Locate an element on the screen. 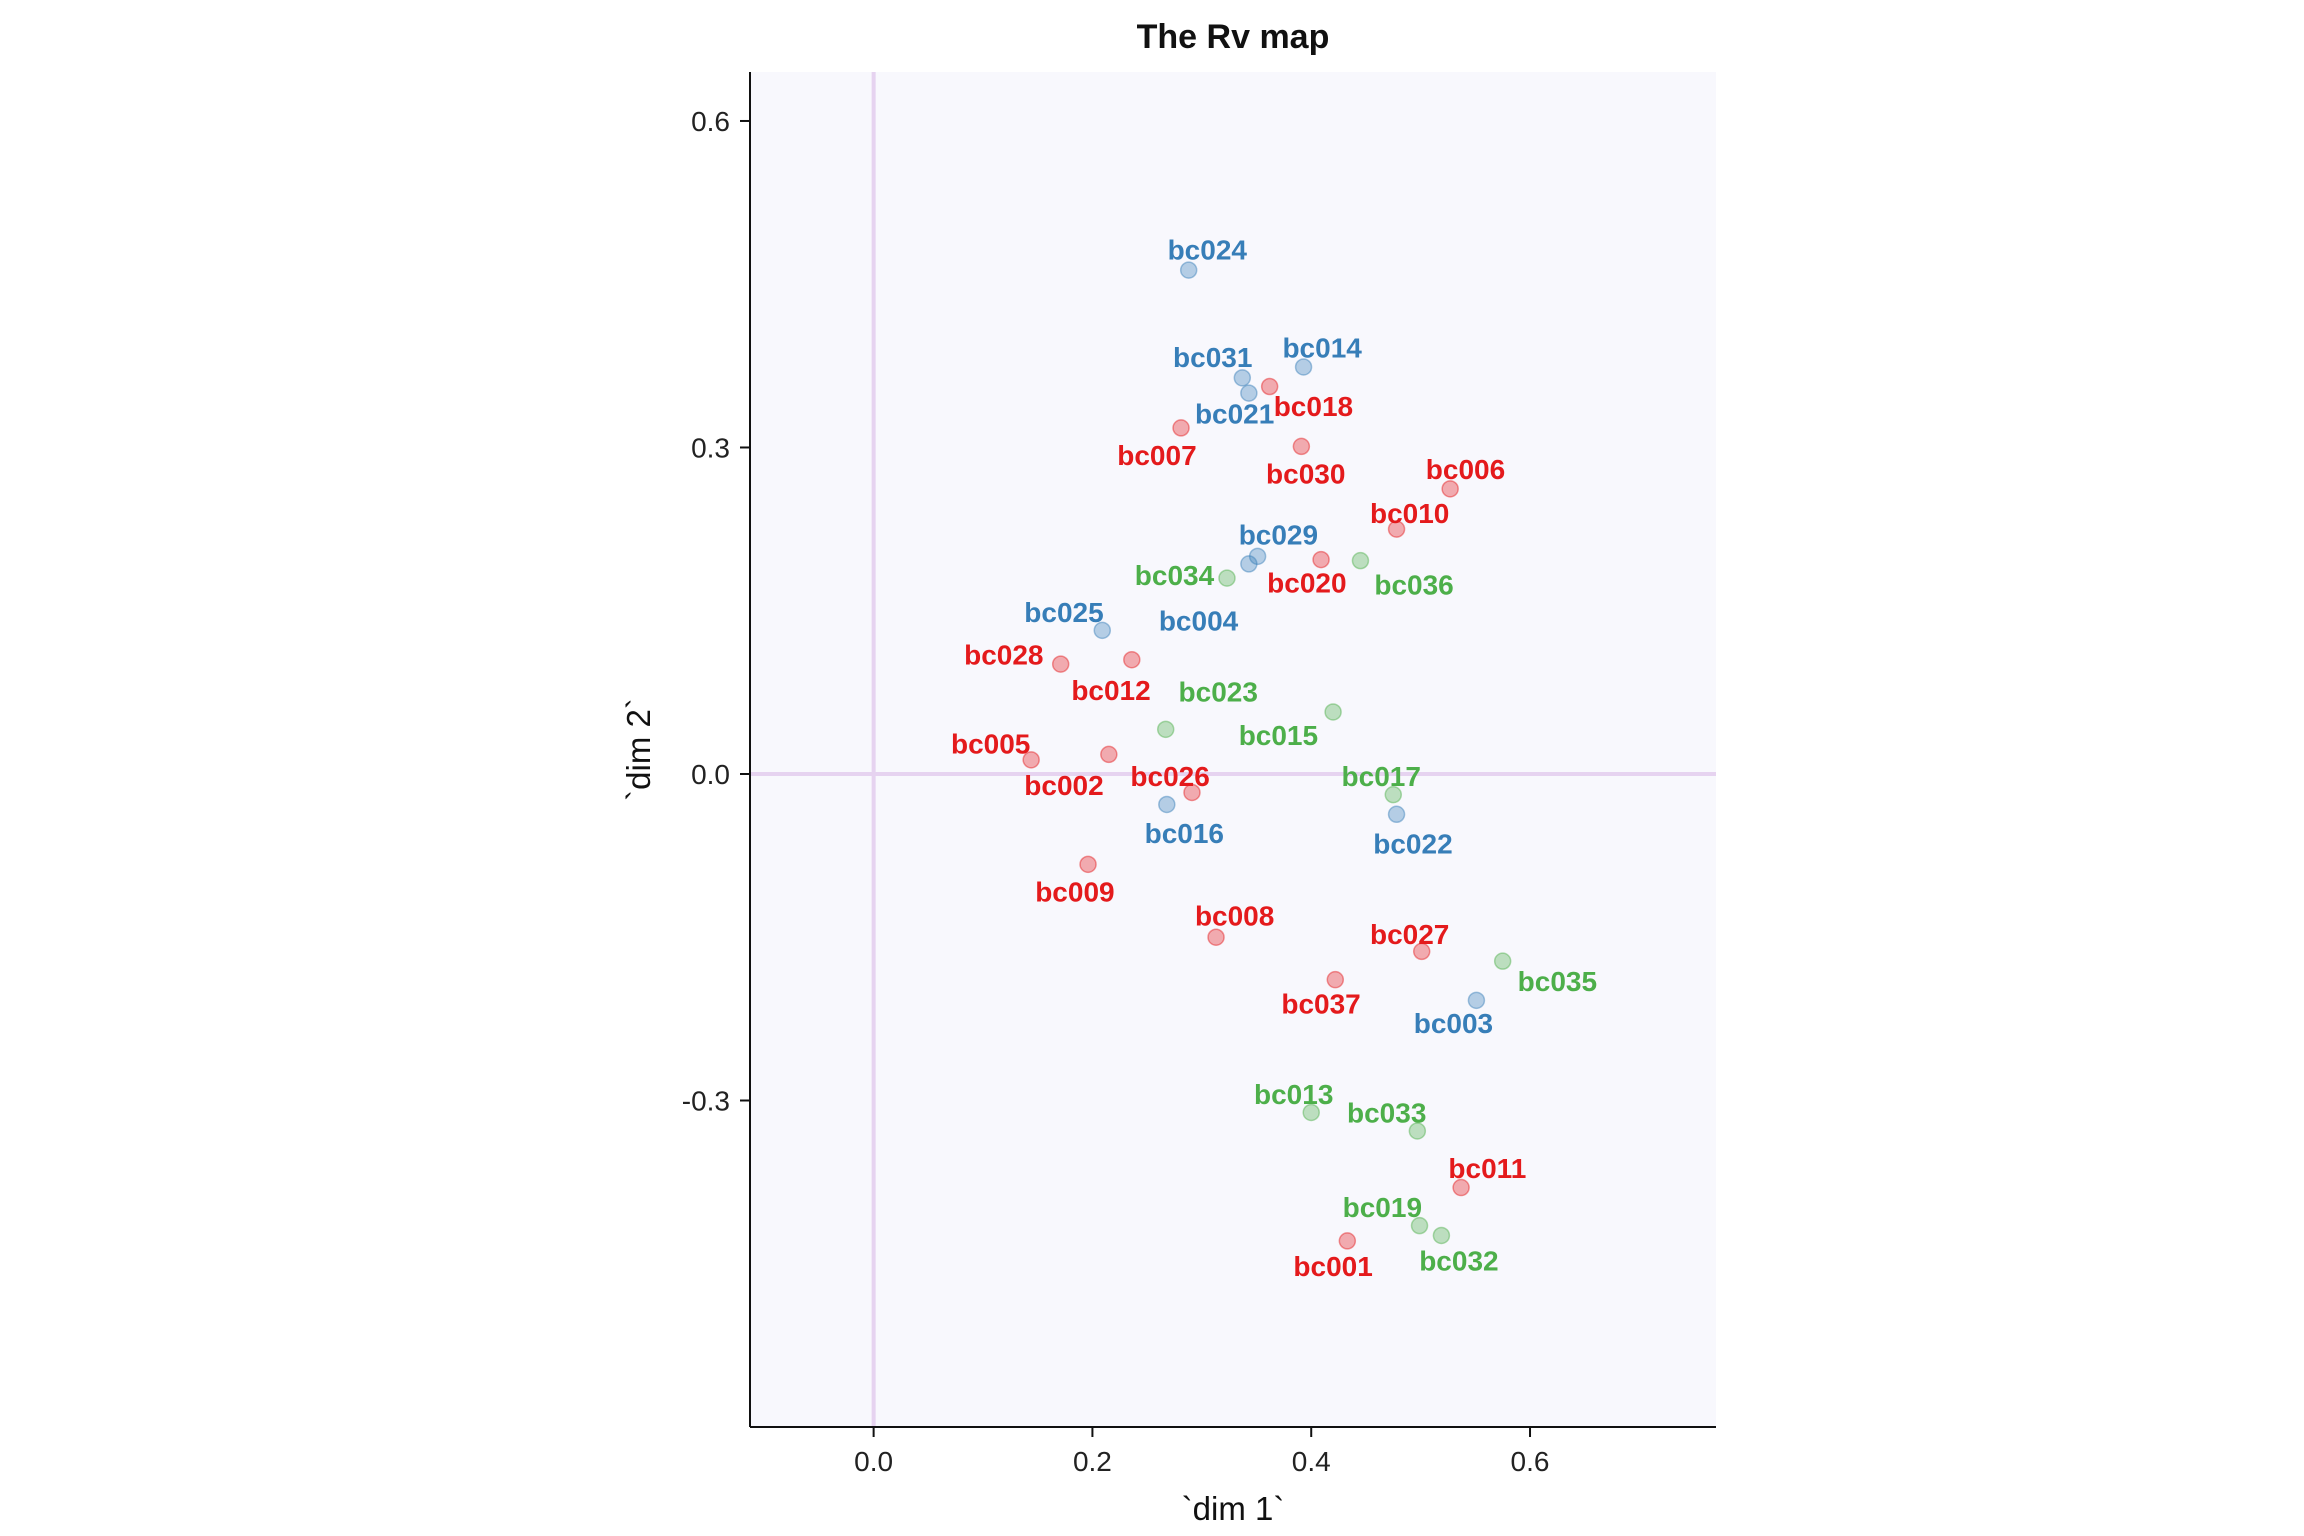 This screenshot has width=2304, height=1536. point-bc021 is located at coordinates (1249, 393).